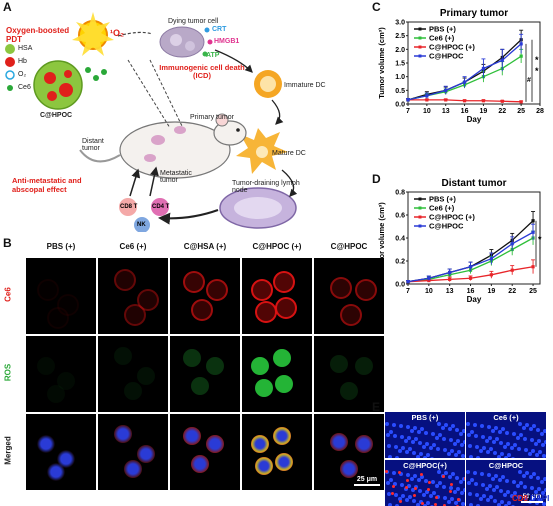 The height and width of the screenshot is (506, 553). What do you see at coordinates (7, 243) in the screenshot?
I see `panel-b-label: B` at bounding box center [7, 243].